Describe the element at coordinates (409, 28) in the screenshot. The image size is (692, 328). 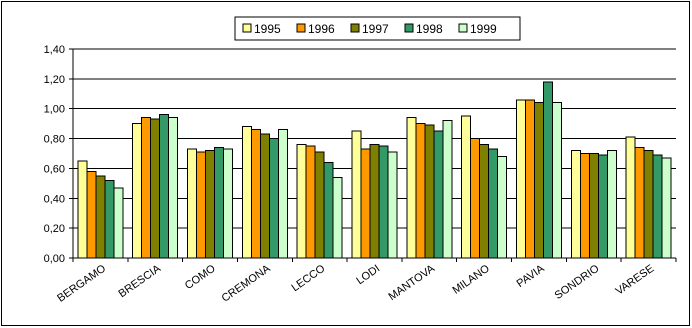
I see `legend-swatch-1998` at that location.